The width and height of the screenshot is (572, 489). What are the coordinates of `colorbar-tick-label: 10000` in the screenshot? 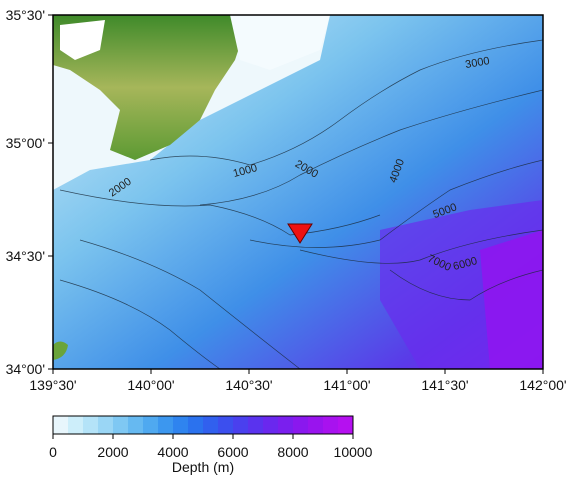 It's located at (353, 452).